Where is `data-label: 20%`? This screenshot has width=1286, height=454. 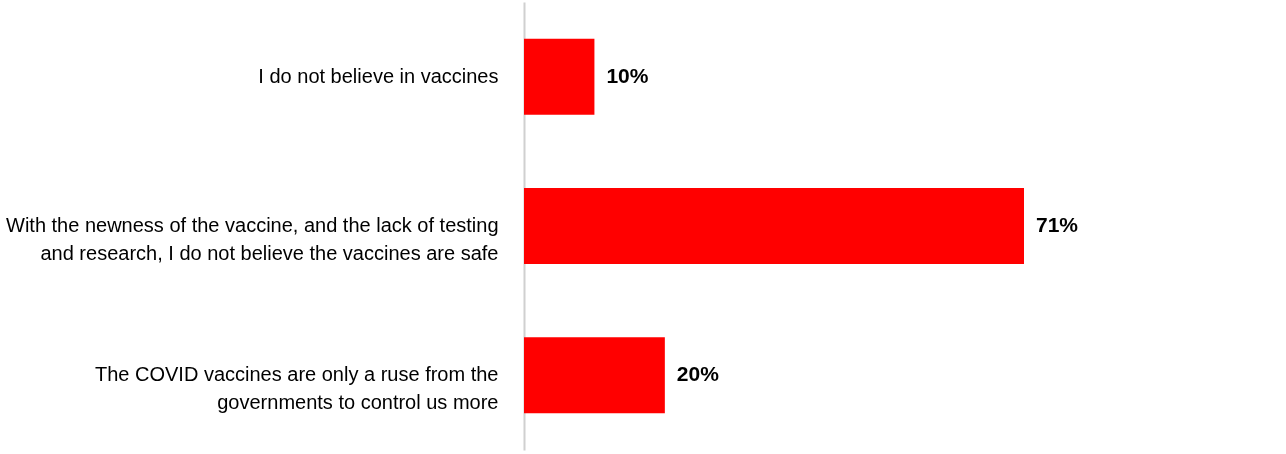 data-label: 20% is located at coordinates (698, 374).